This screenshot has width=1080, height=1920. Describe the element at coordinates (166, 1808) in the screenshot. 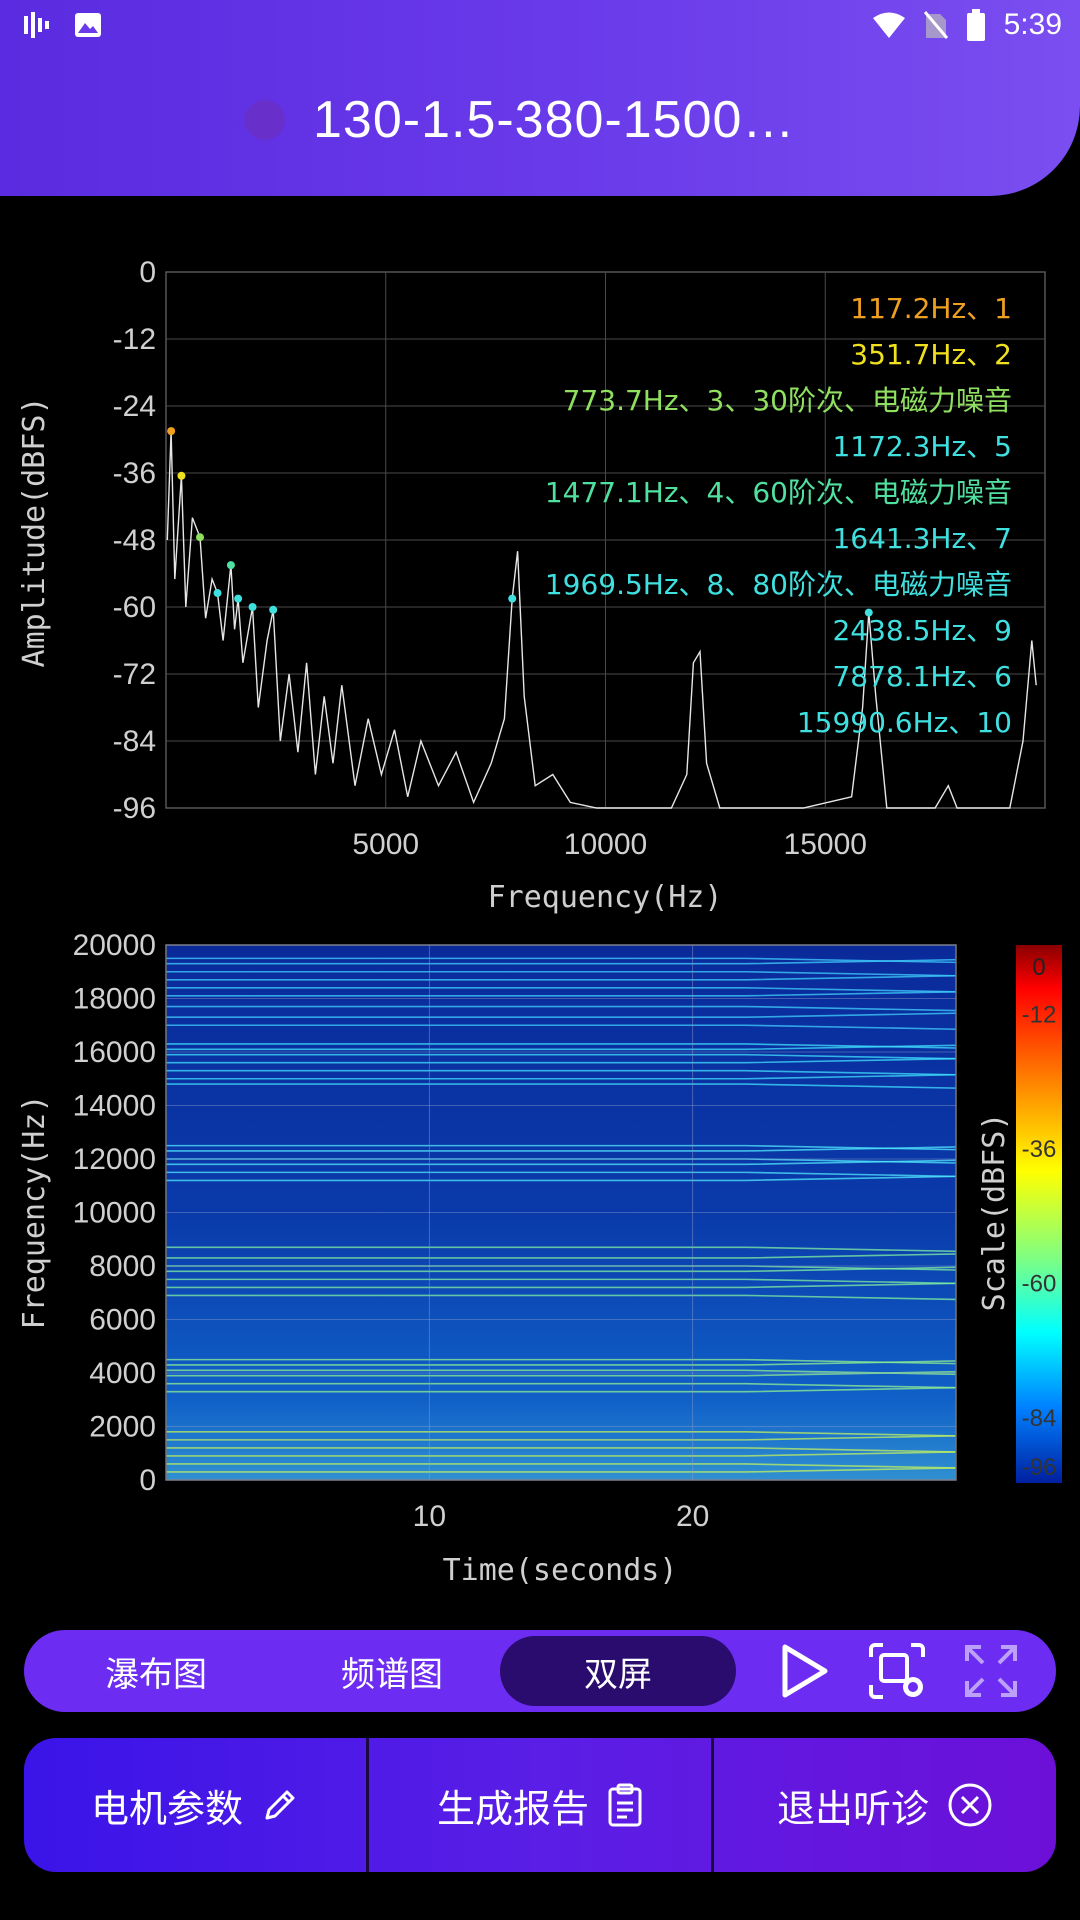

I see `motor-params-label: 电机参数` at that location.